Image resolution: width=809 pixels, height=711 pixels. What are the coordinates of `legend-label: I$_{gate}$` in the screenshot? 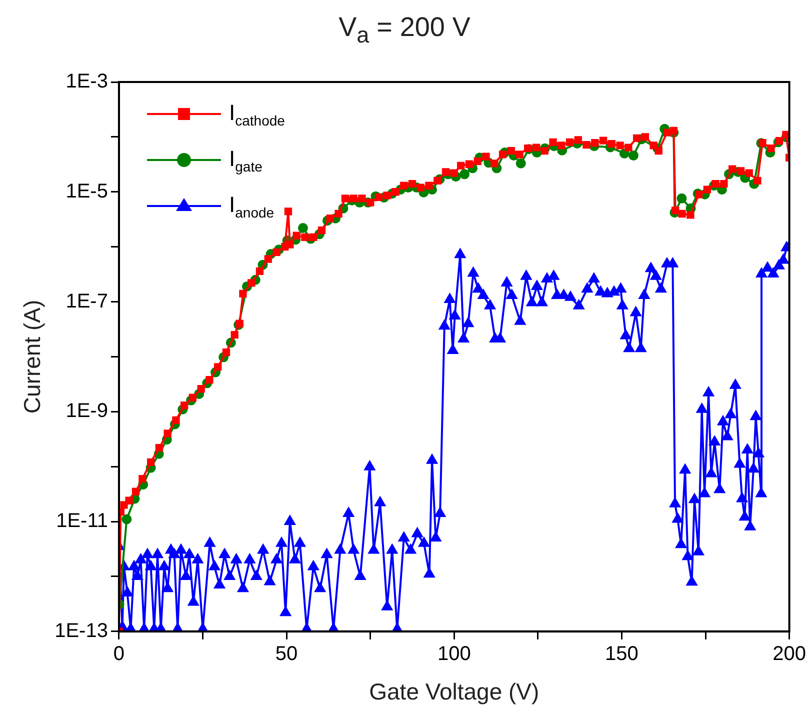 It's located at (245, 160).